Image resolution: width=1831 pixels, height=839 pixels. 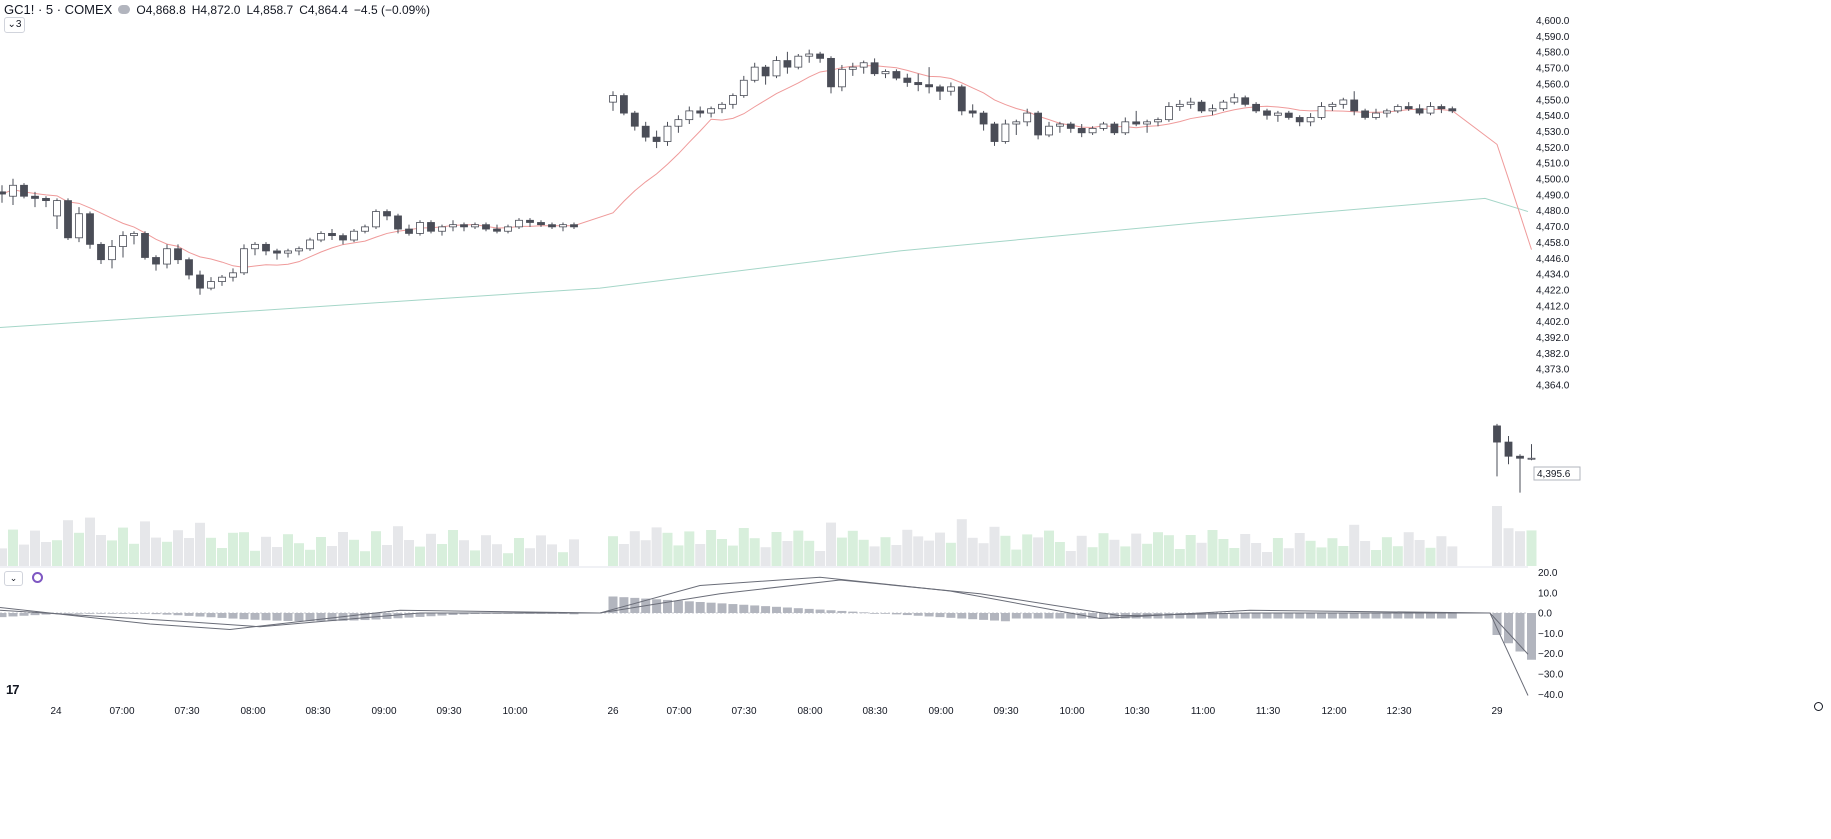 What do you see at coordinates (940, 711) in the screenshot?
I see `time-axis-label: 09:00` at bounding box center [940, 711].